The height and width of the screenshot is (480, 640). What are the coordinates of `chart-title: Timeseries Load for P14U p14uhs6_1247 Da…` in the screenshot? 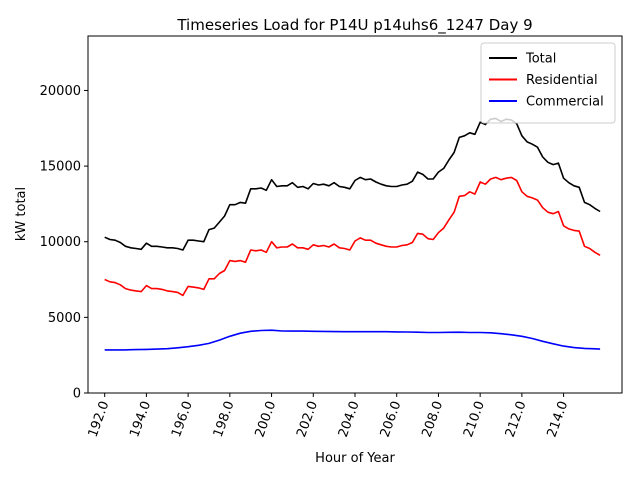 It's located at (354, 25).